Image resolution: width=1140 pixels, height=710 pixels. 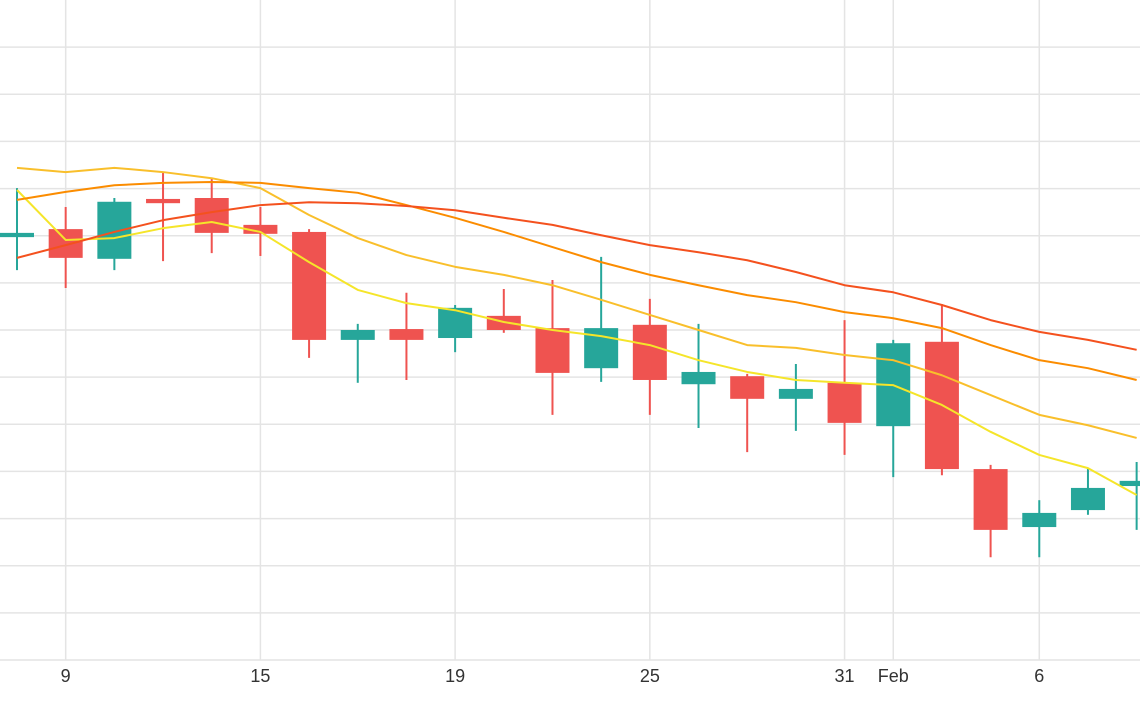 I want to click on x-tick-label: Feb, so click(x=893, y=676).